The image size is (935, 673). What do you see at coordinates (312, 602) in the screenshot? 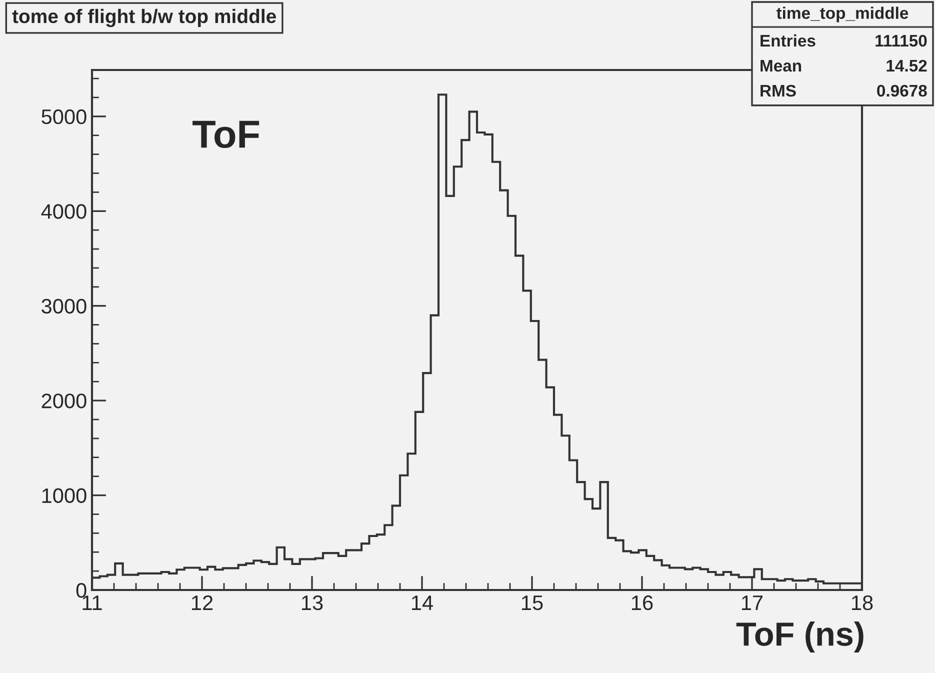
I see `x-tick-label: 13` at bounding box center [312, 602].